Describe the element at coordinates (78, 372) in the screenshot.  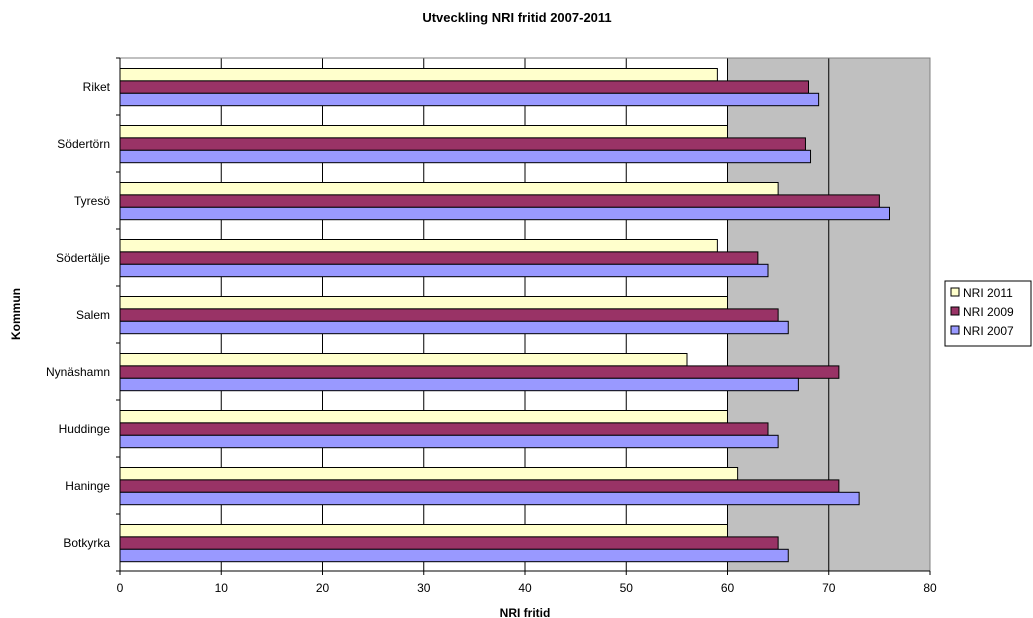
I see `category-label: Nynäshamn` at that location.